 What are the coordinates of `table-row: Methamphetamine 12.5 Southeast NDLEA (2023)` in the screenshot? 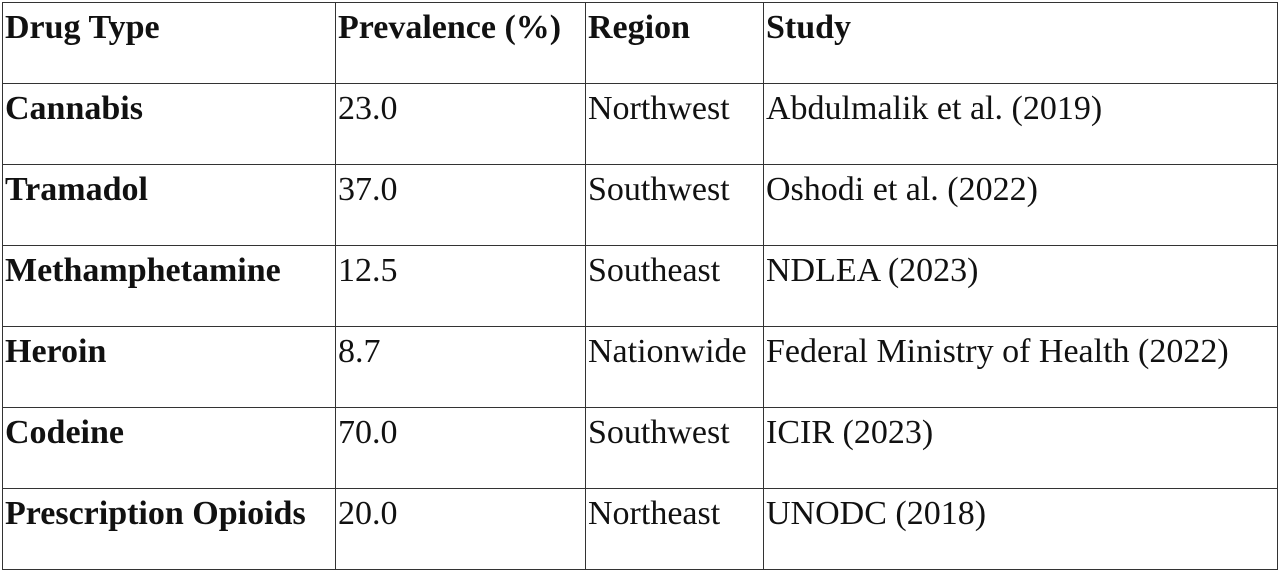 It's located at (640, 286).